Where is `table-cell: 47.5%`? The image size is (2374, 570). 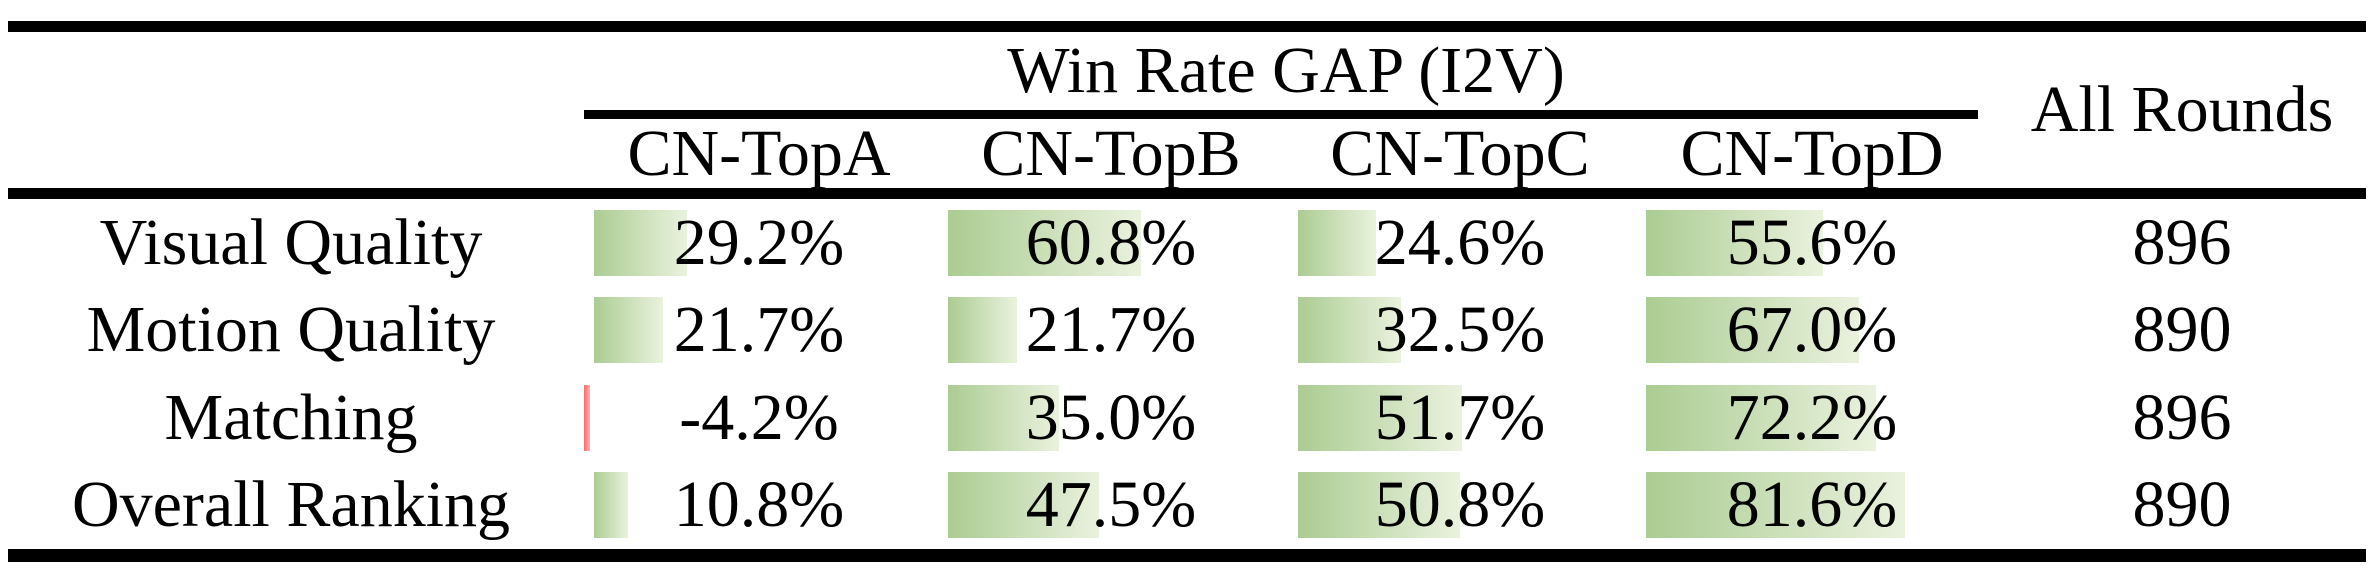
table-cell: 47.5% is located at coordinates (1111, 506).